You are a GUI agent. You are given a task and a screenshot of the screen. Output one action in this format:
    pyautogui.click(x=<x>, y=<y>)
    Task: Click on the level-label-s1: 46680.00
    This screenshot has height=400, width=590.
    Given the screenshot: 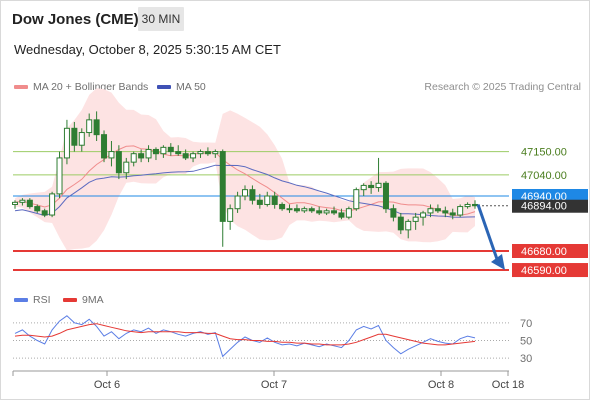 What is the action you would take?
    pyautogui.click(x=544, y=252)
    